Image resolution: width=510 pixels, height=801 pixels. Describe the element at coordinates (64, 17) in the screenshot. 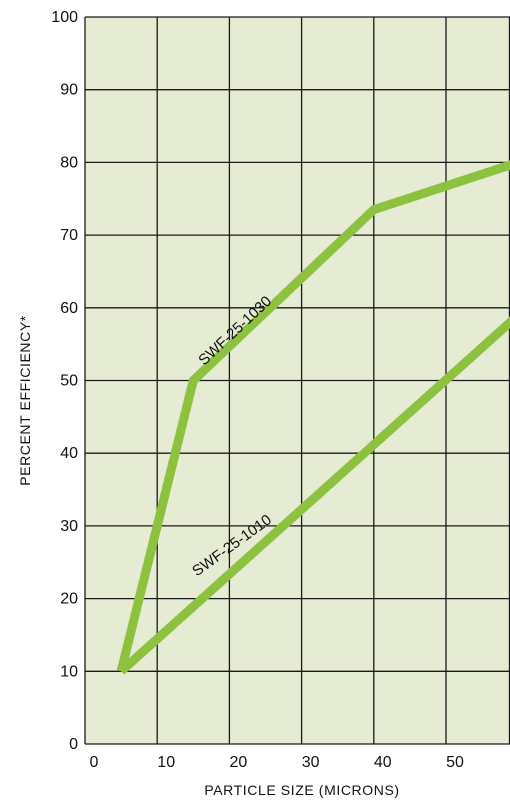

I see `y-tick-label: 100` at that location.